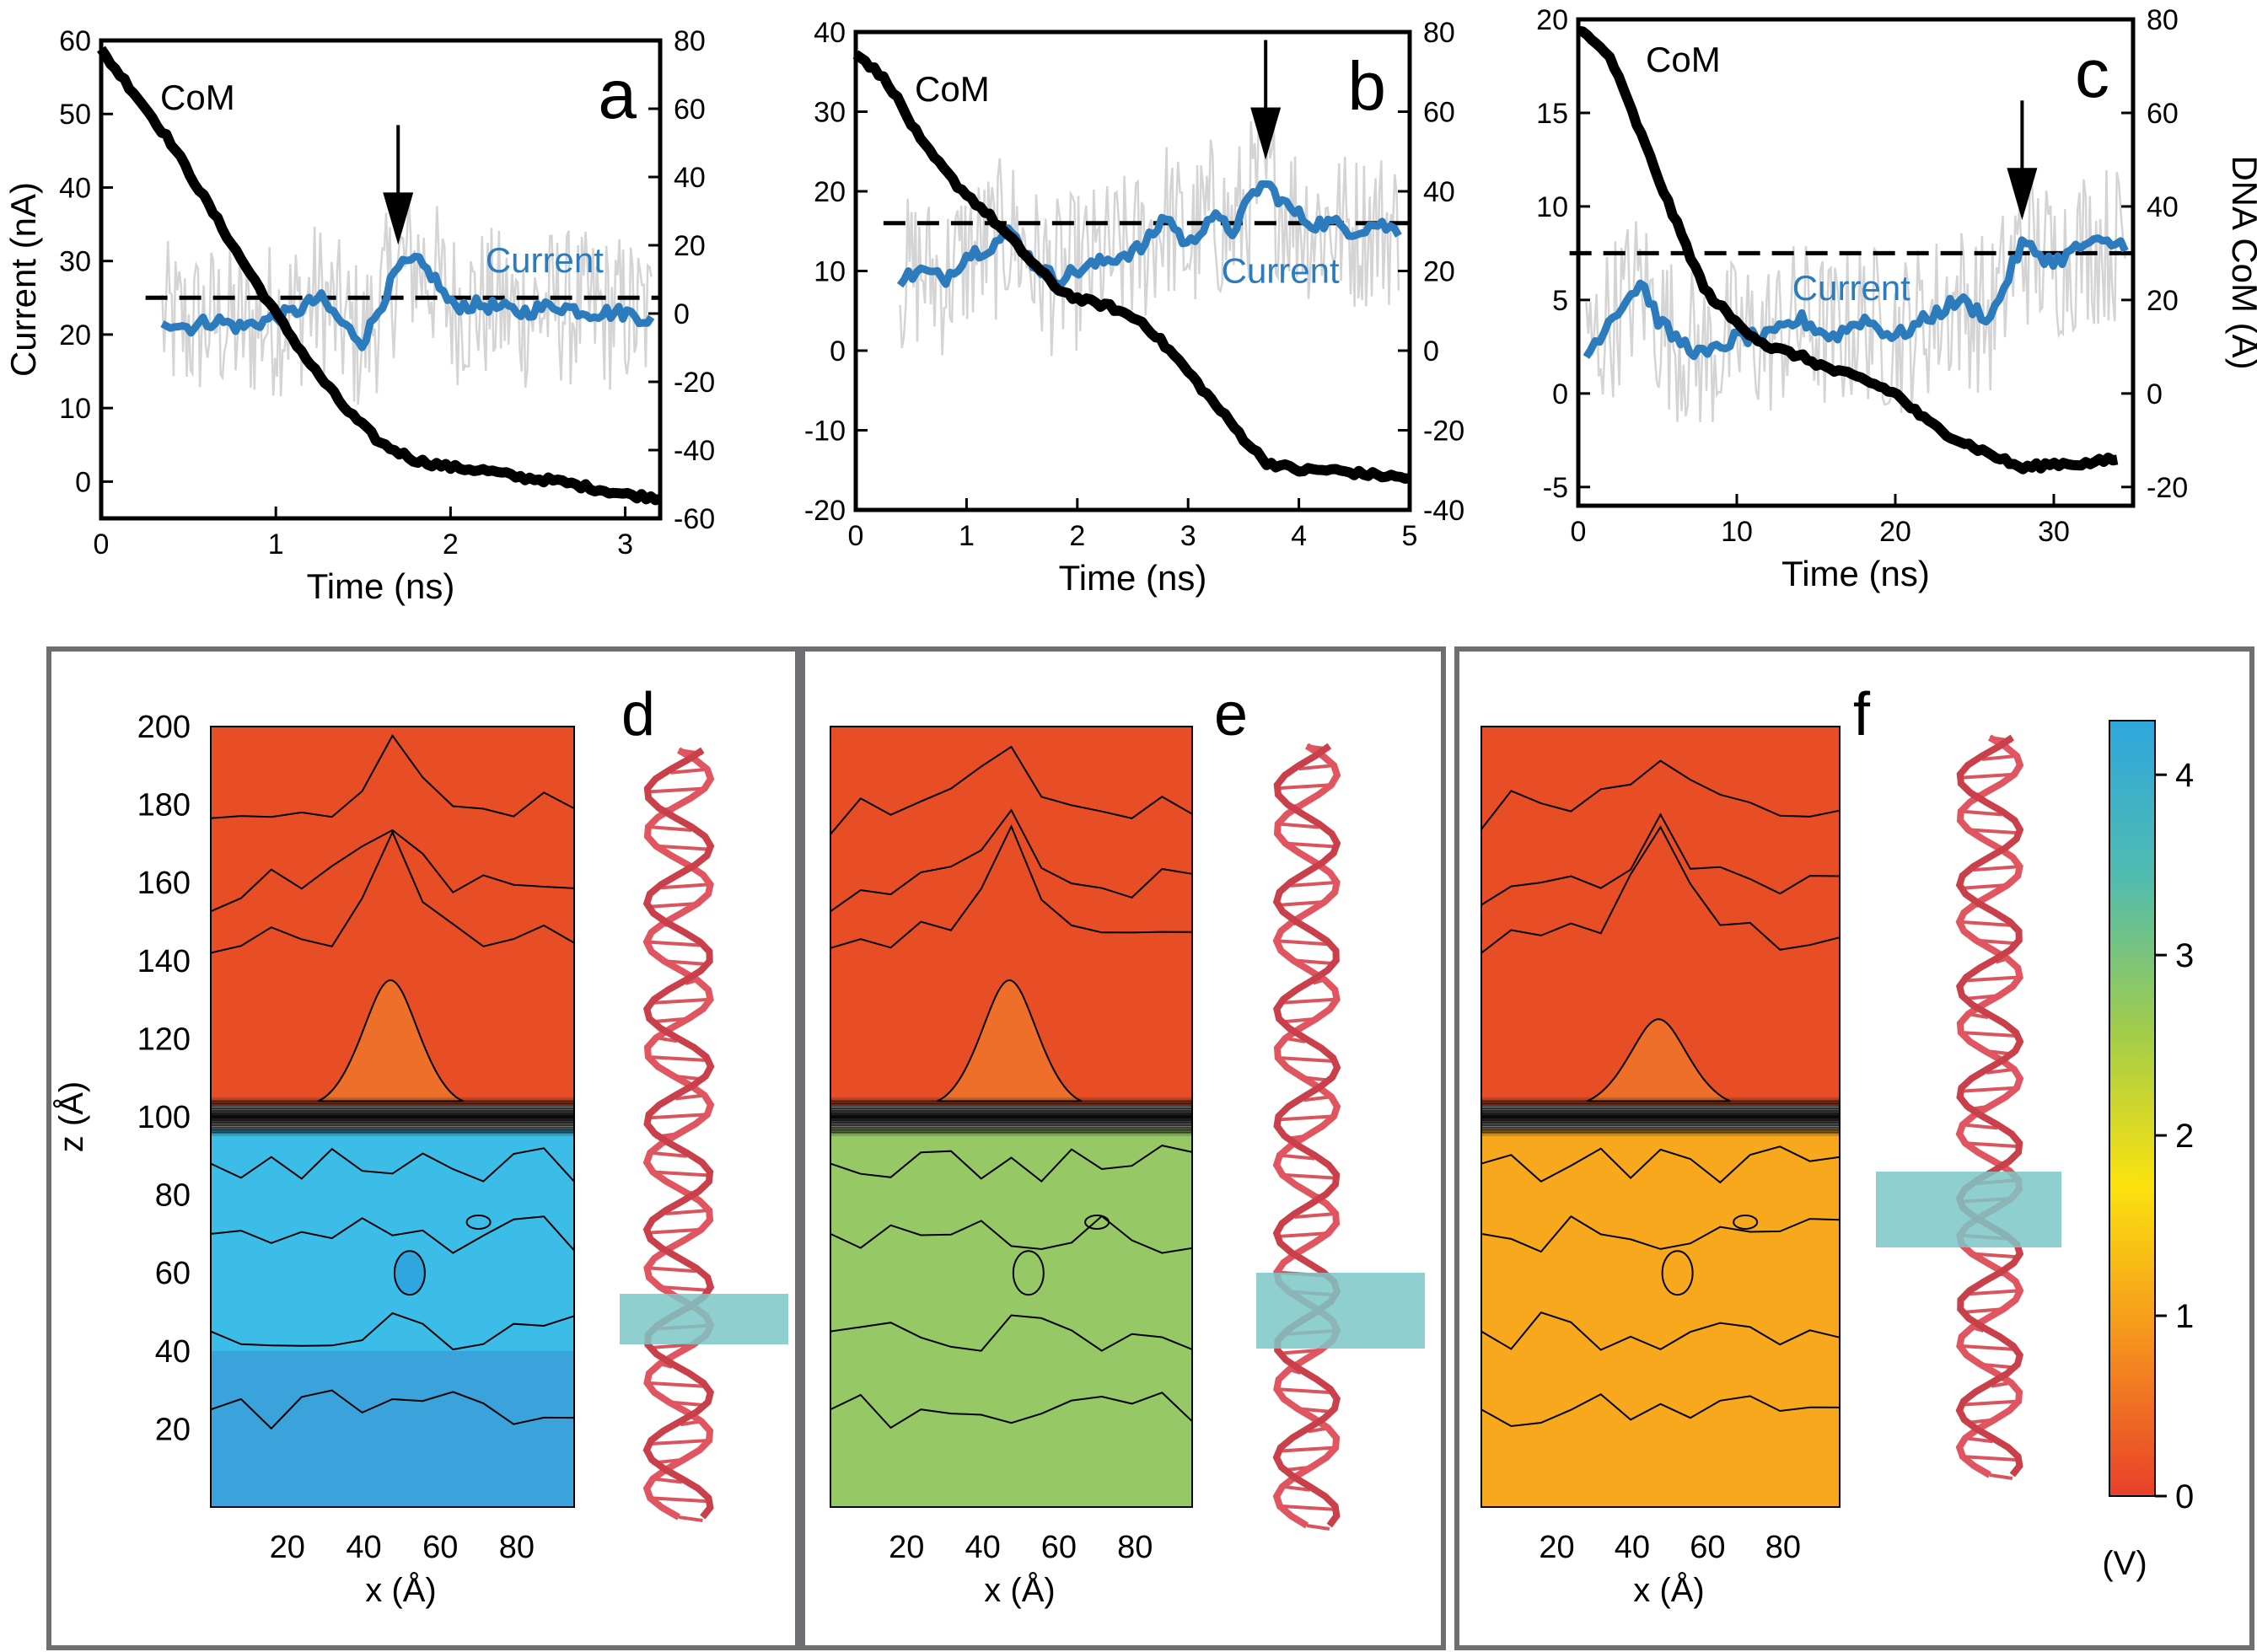 The width and height of the screenshot is (2257, 1652). I want to click on x-axis-label: Time (ns), so click(381, 586).